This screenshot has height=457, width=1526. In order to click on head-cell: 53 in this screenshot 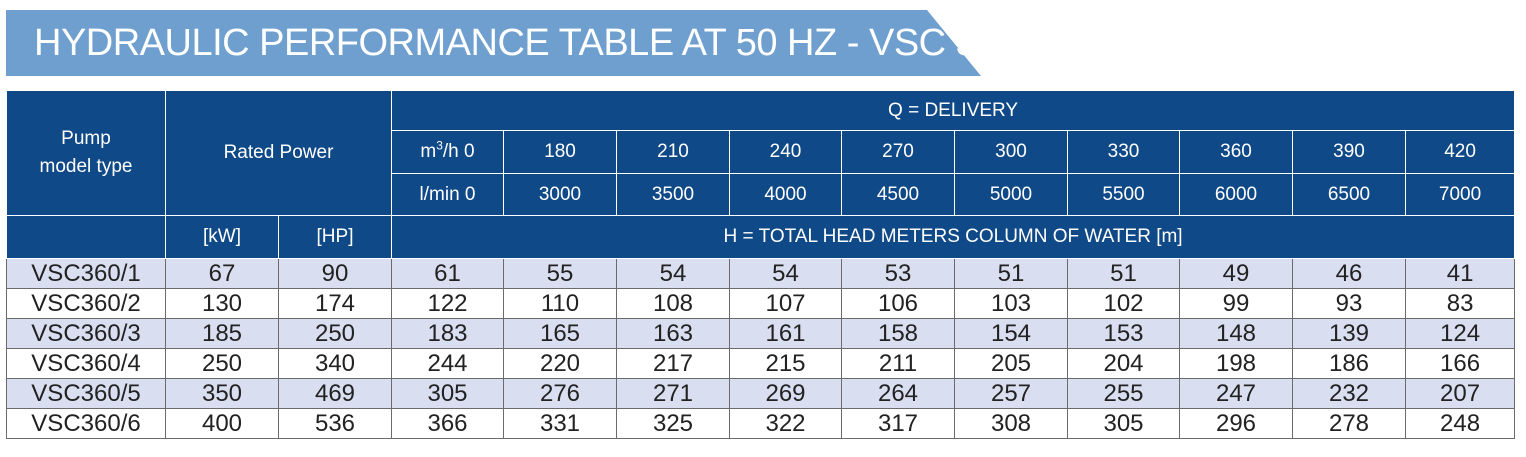, I will do `click(898, 273)`.